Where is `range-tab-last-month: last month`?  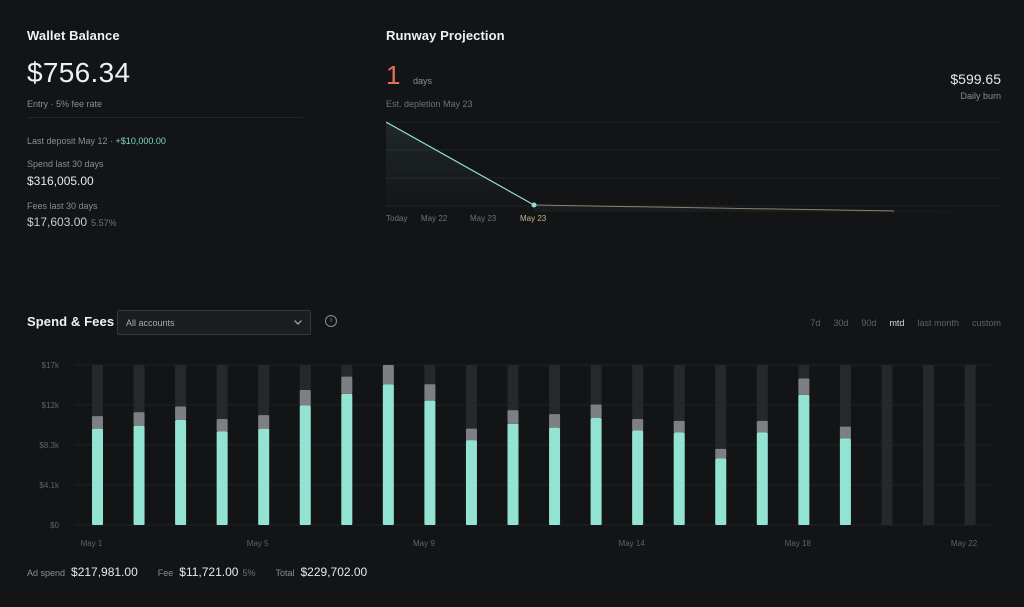
range-tab-last-month: last month is located at coordinates (938, 323).